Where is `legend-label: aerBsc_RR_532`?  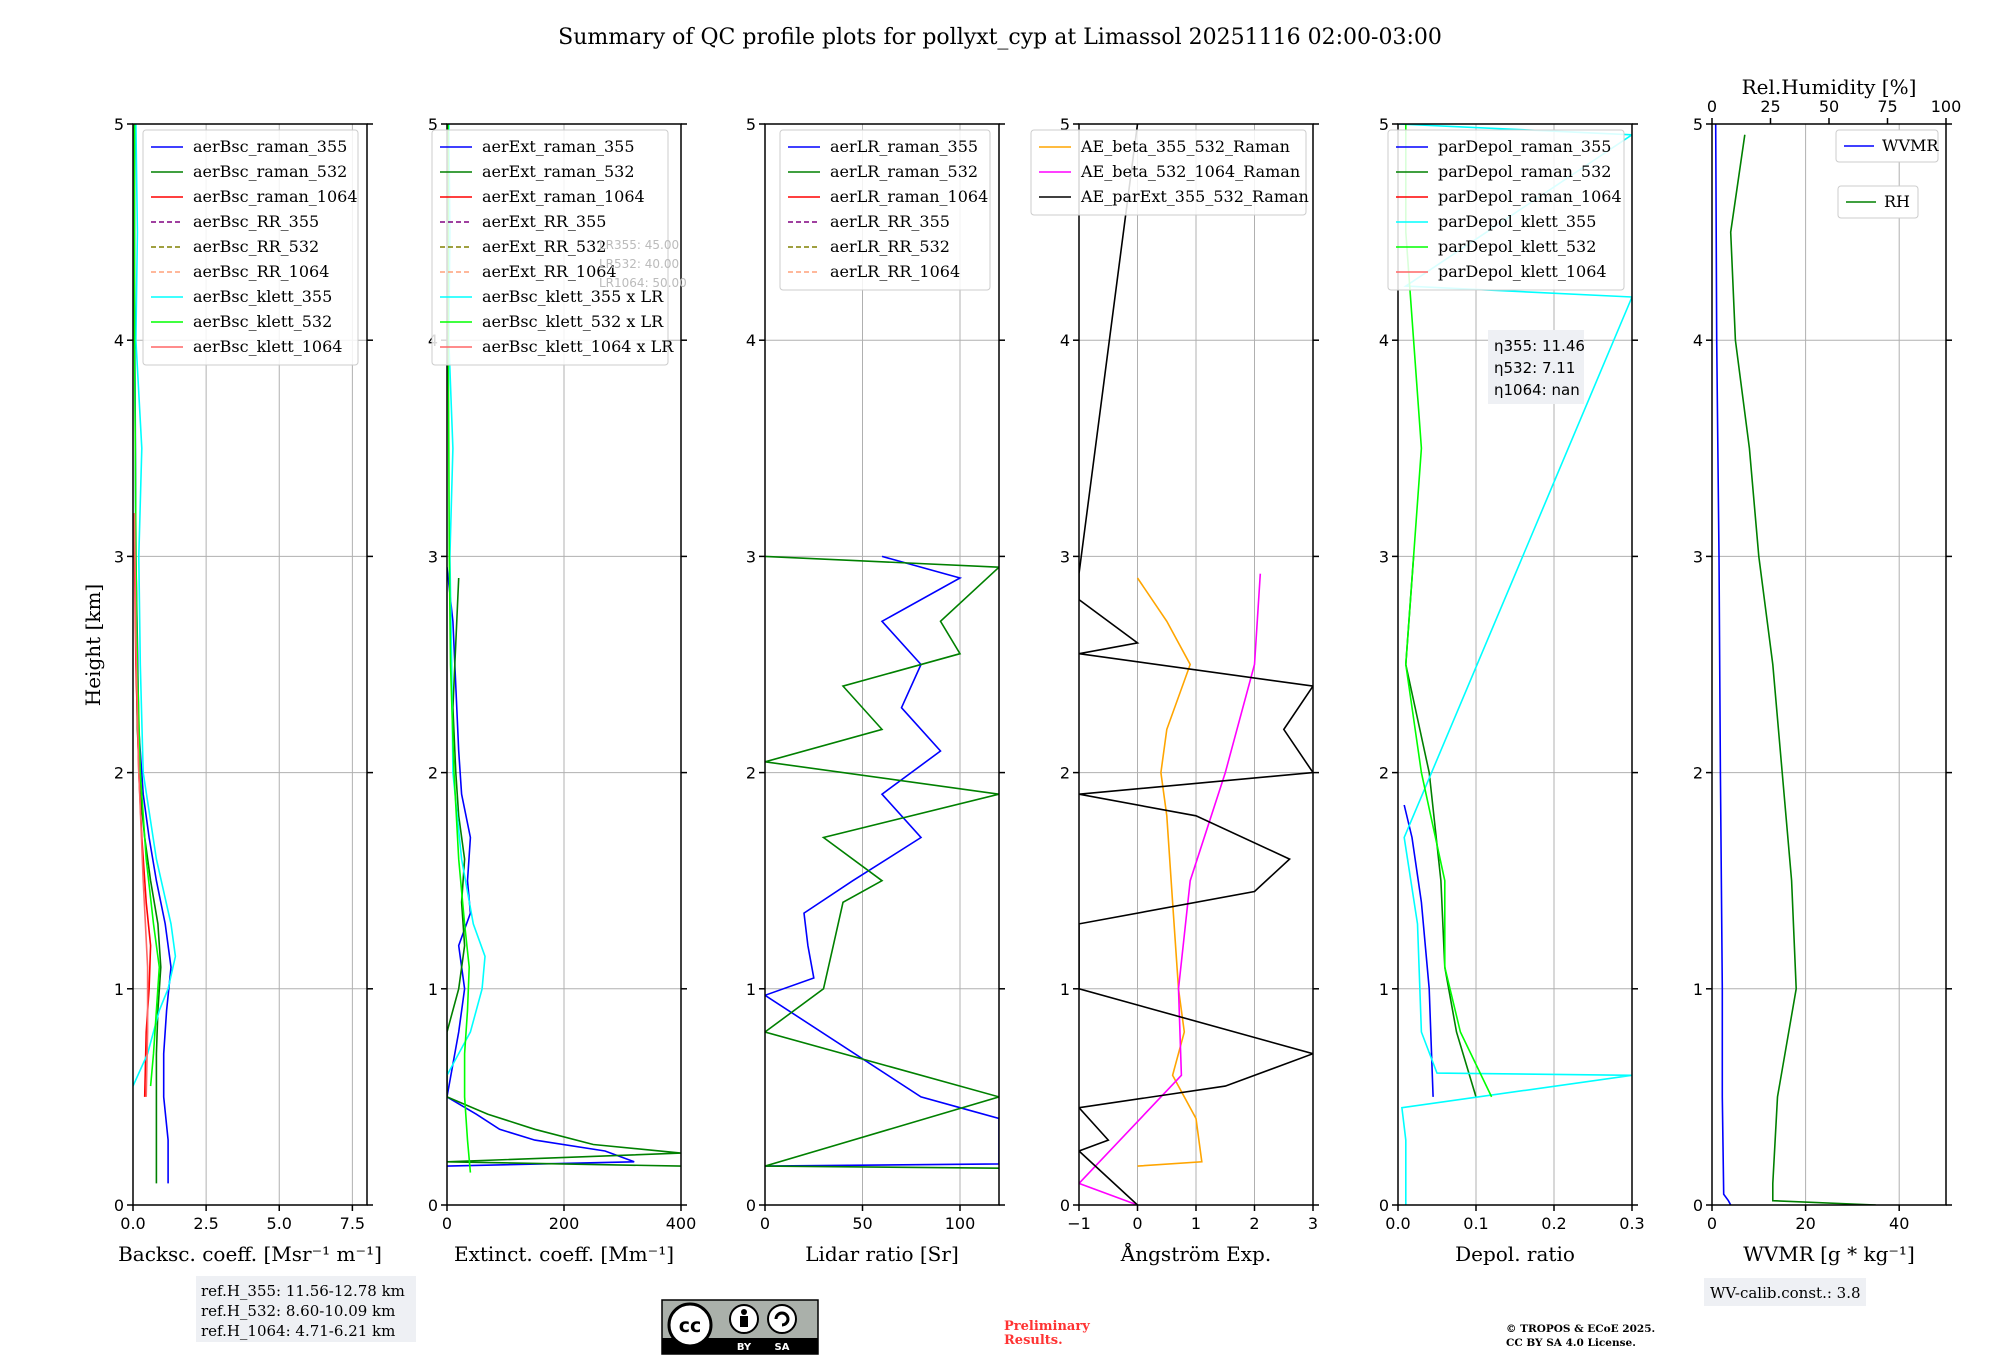
legend-label: aerBsc_RR_532 is located at coordinates (256, 246).